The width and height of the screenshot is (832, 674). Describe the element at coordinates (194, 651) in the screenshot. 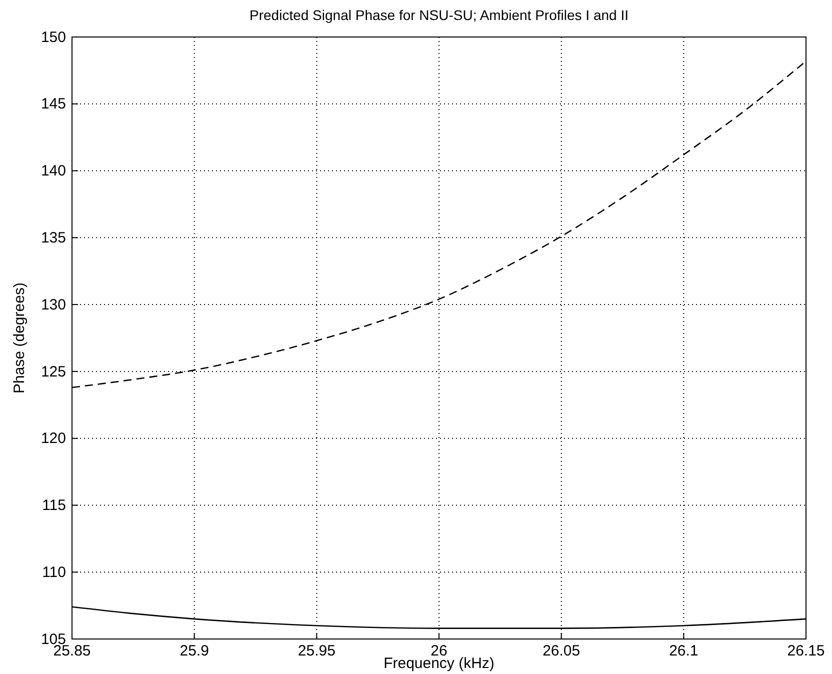

I see `x-tick-label: 25.9` at that location.